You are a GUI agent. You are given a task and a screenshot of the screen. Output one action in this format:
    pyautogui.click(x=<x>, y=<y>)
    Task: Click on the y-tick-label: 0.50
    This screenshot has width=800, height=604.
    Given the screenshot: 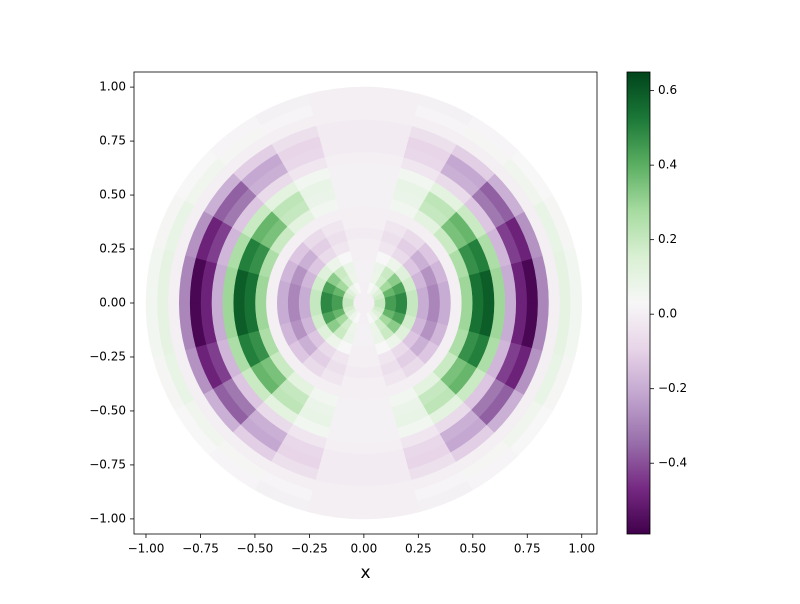 What is the action you would take?
    pyautogui.click(x=112, y=195)
    